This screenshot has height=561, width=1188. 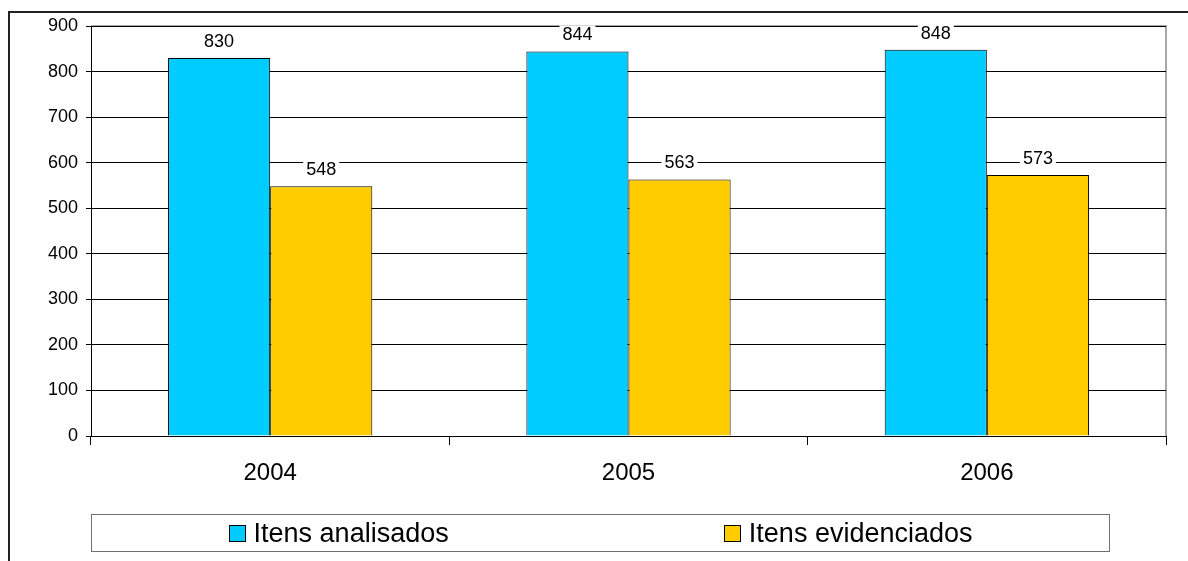 I want to click on data-label: 573, so click(x=1037, y=157).